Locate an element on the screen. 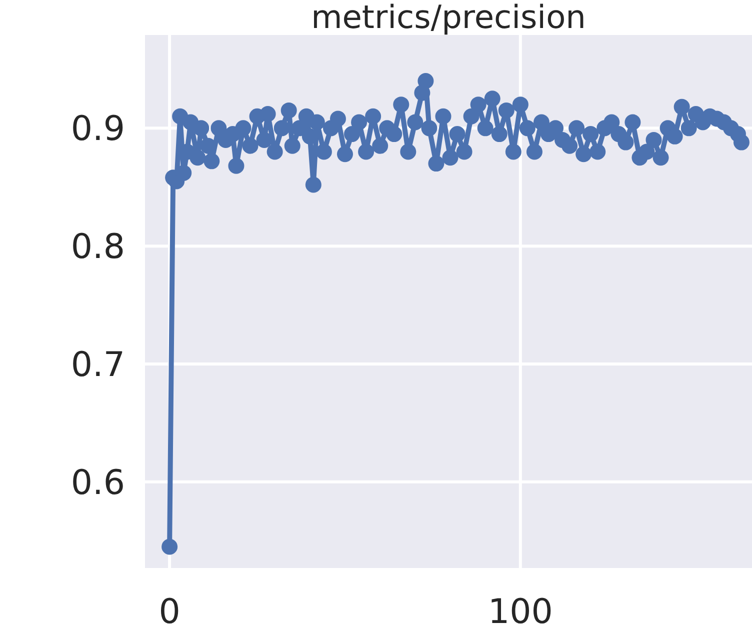  x-tick-label: 0 is located at coordinates (169, 612).